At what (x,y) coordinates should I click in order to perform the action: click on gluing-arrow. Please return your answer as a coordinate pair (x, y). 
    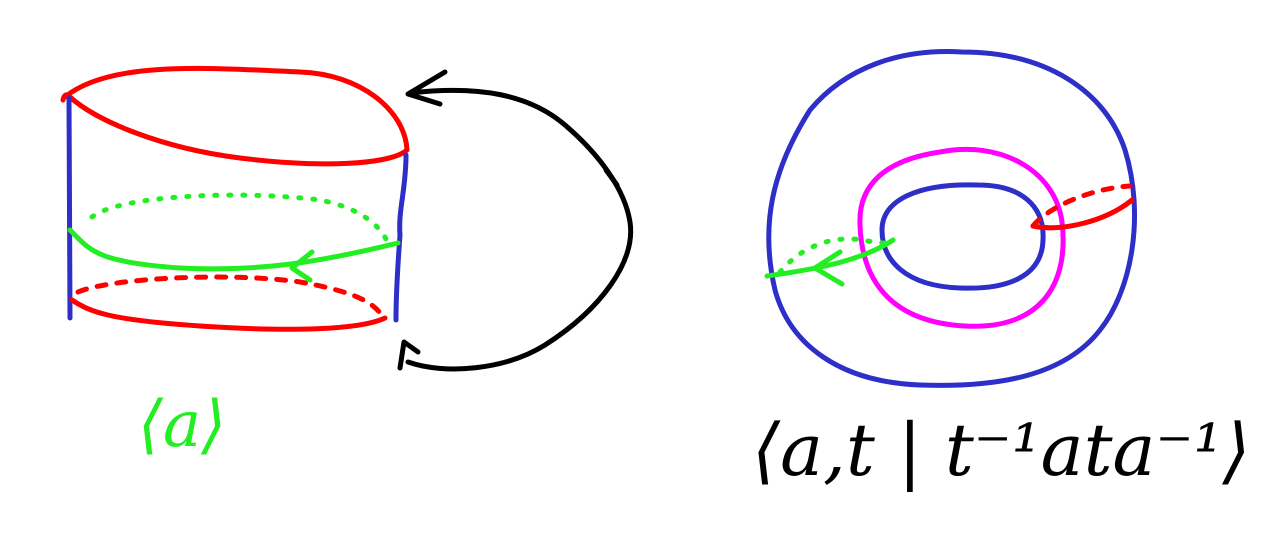
    Looking at the image, I should click on (515, 220).